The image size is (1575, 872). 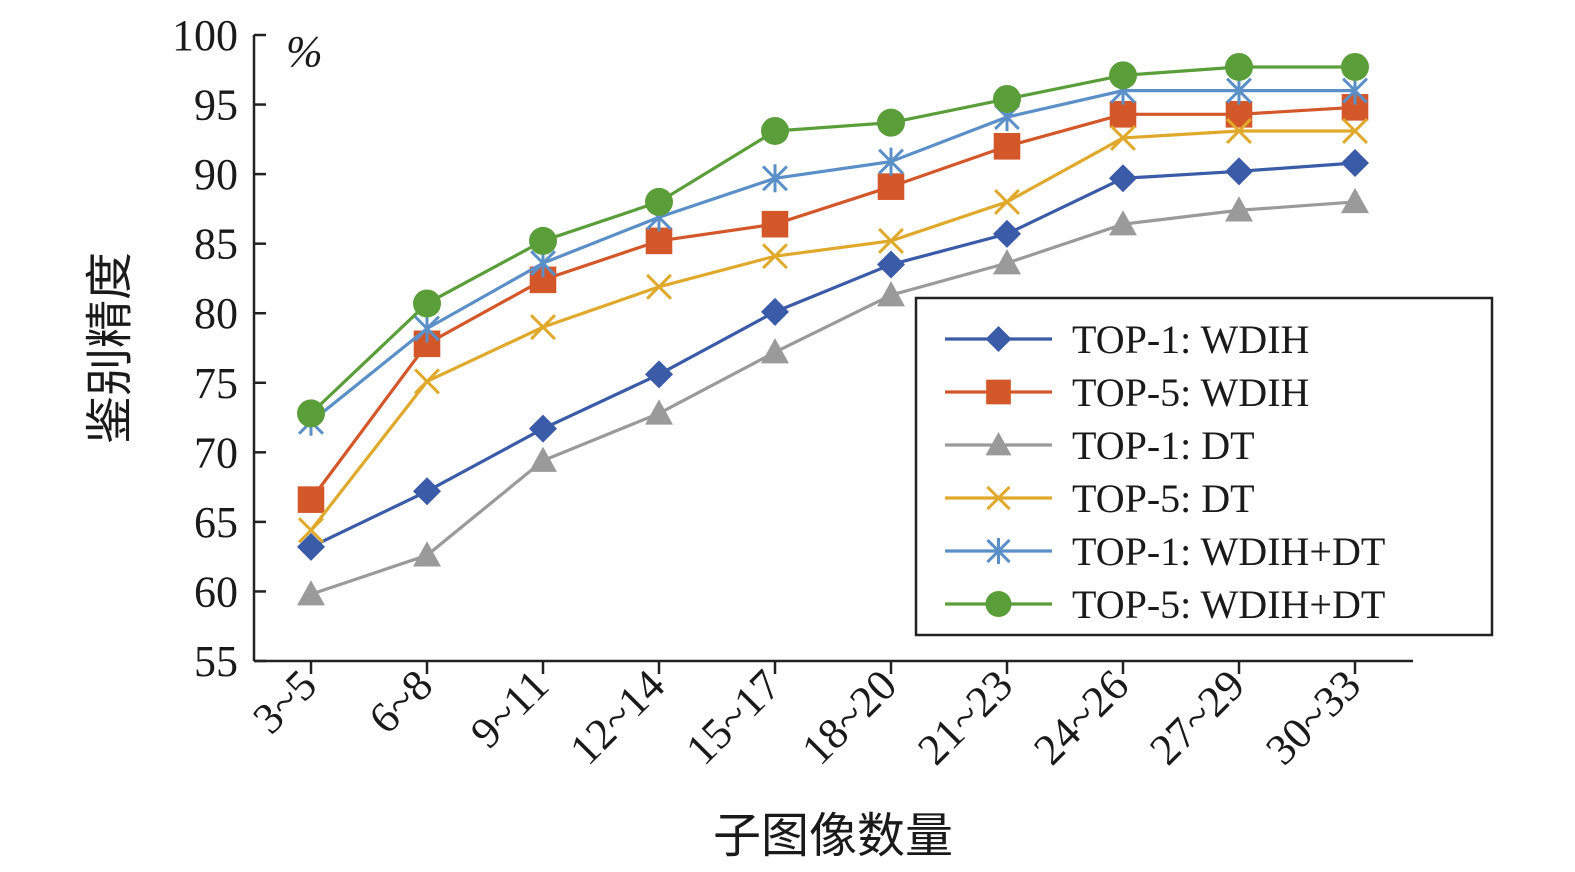 What do you see at coordinates (849, 717) in the screenshot?
I see `x-tick-label: 18~20` at bounding box center [849, 717].